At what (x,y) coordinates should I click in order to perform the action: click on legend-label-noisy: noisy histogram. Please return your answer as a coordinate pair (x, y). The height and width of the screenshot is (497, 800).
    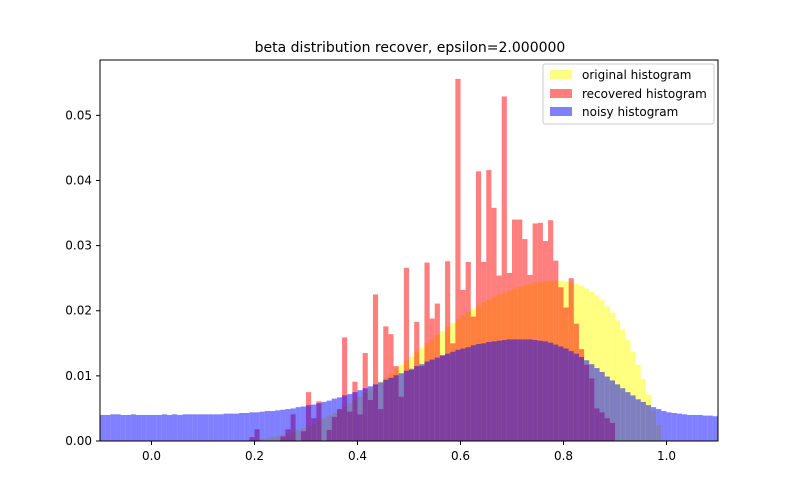
    Looking at the image, I should click on (630, 112).